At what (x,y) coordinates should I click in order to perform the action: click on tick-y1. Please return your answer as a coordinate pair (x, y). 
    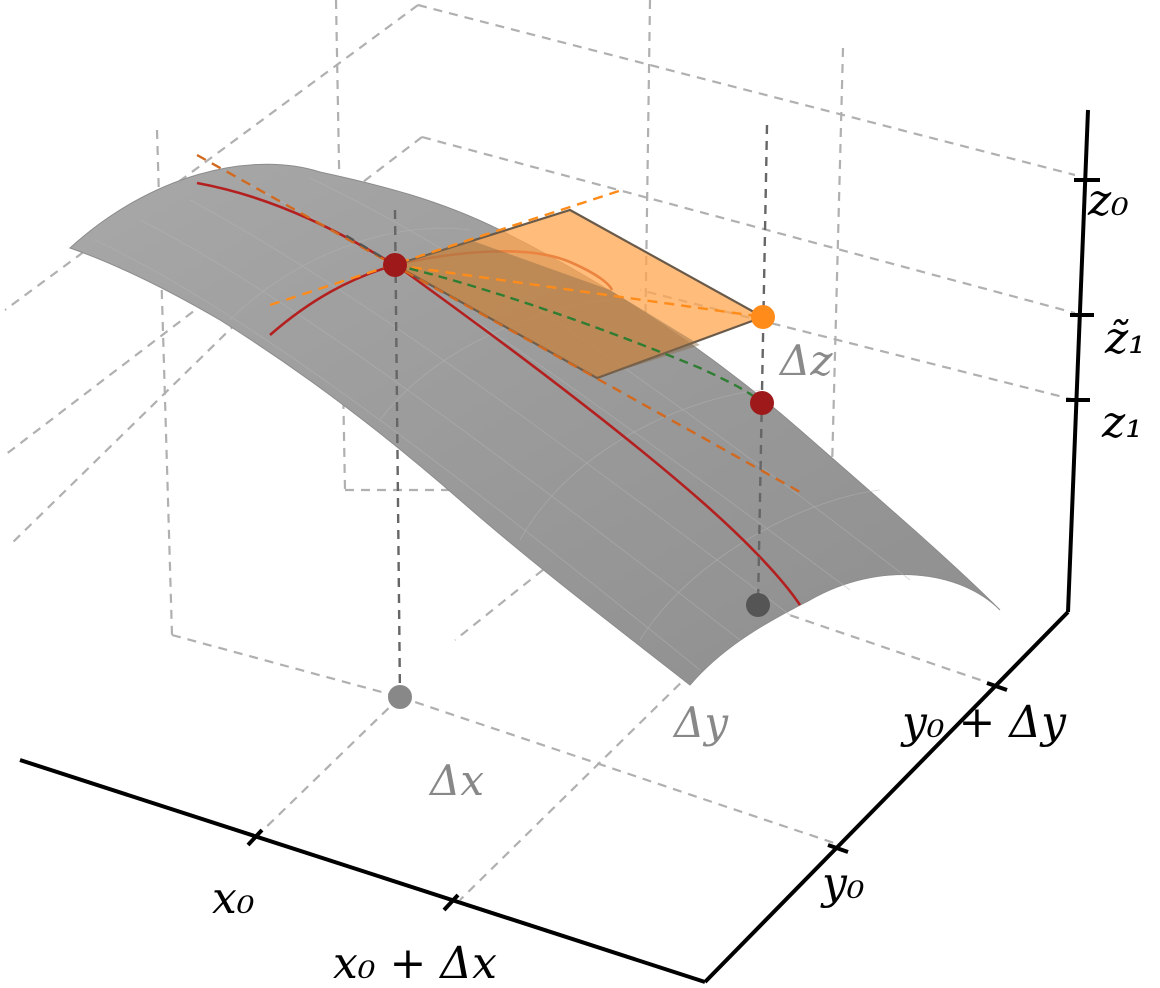
    Looking at the image, I should click on (997, 686).